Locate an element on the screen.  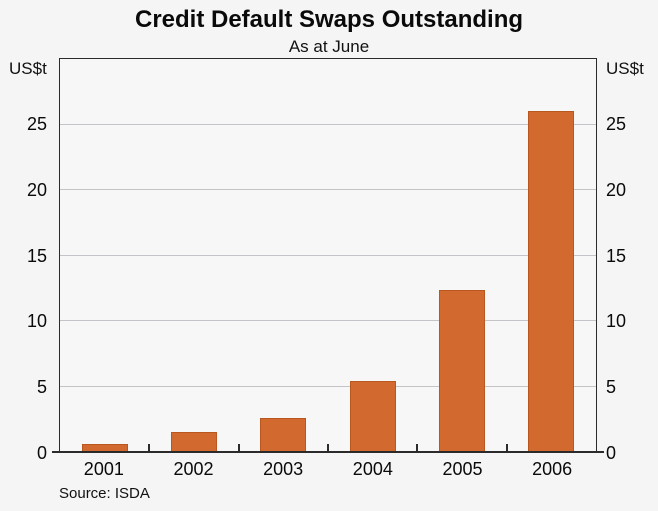
bar-2003 is located at coordinates (283, 434).